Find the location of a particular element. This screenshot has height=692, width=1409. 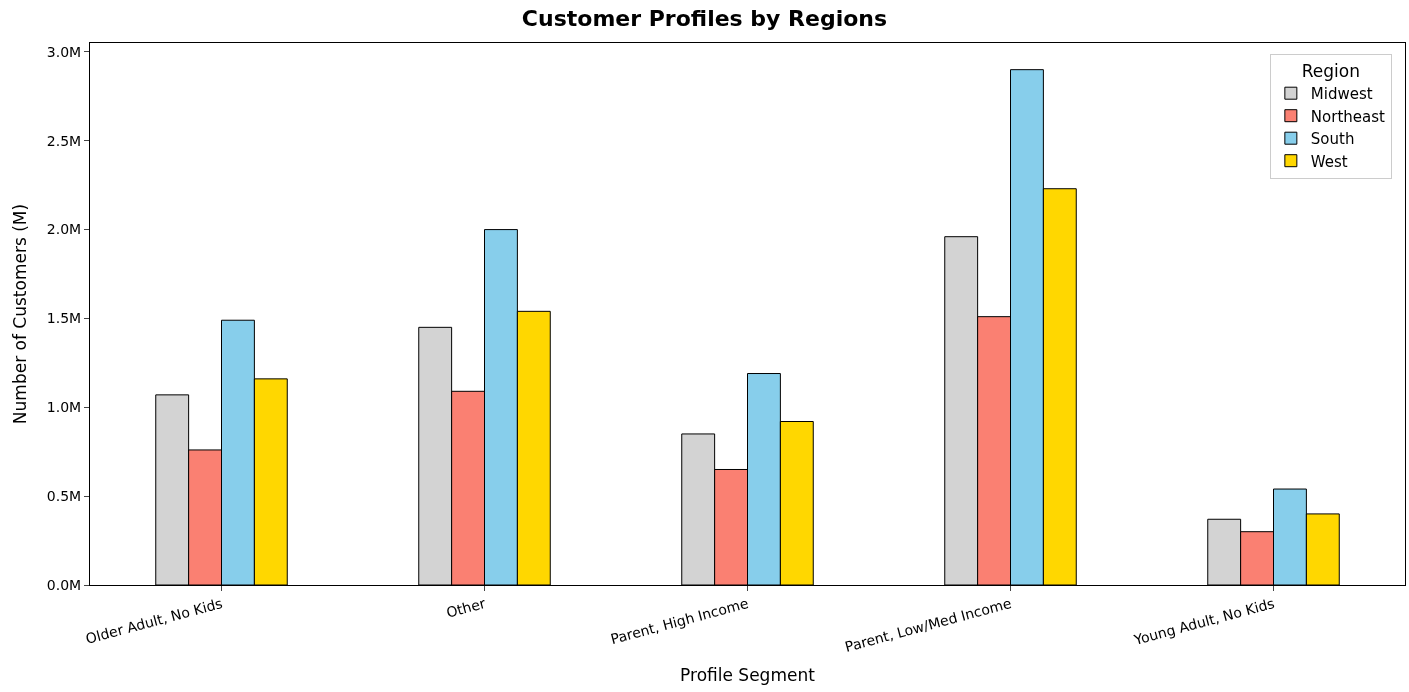

y-tick-label: 2.5M is located at coordinates (64, 140).